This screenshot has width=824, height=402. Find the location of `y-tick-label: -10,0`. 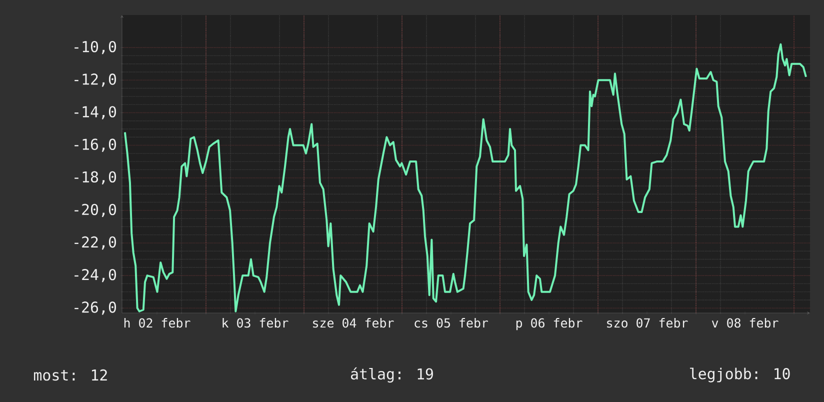

y-tick-label: -10,0 is located at coordinates (95, 47).